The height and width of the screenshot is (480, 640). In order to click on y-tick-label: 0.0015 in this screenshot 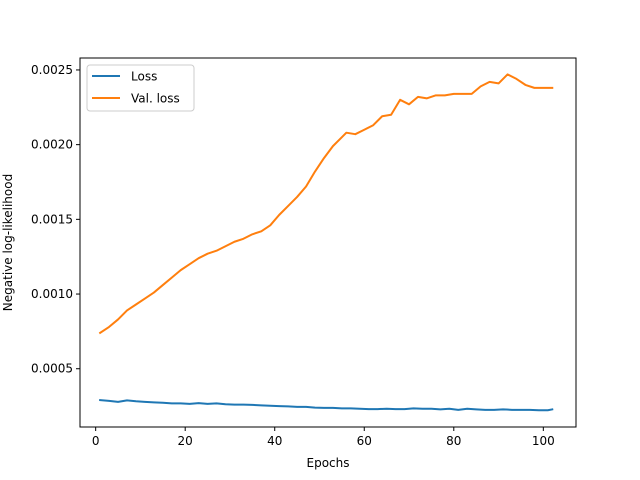, I will do `click(52, 219)`.